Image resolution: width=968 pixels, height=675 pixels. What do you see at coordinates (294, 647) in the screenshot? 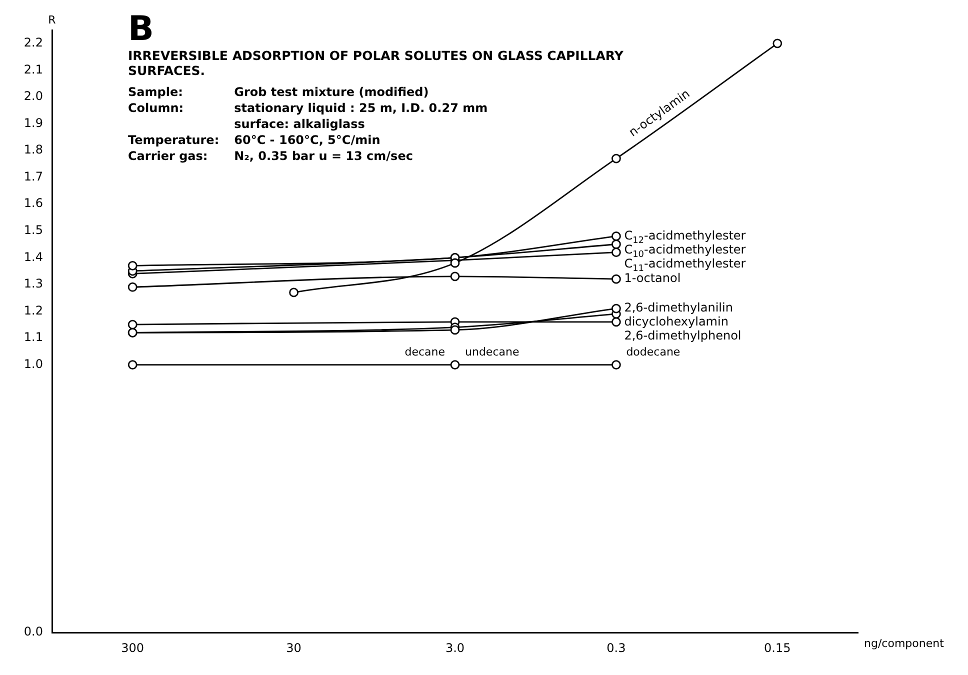
I see `x-tick-label: 30` at bounding box center [294, 647].